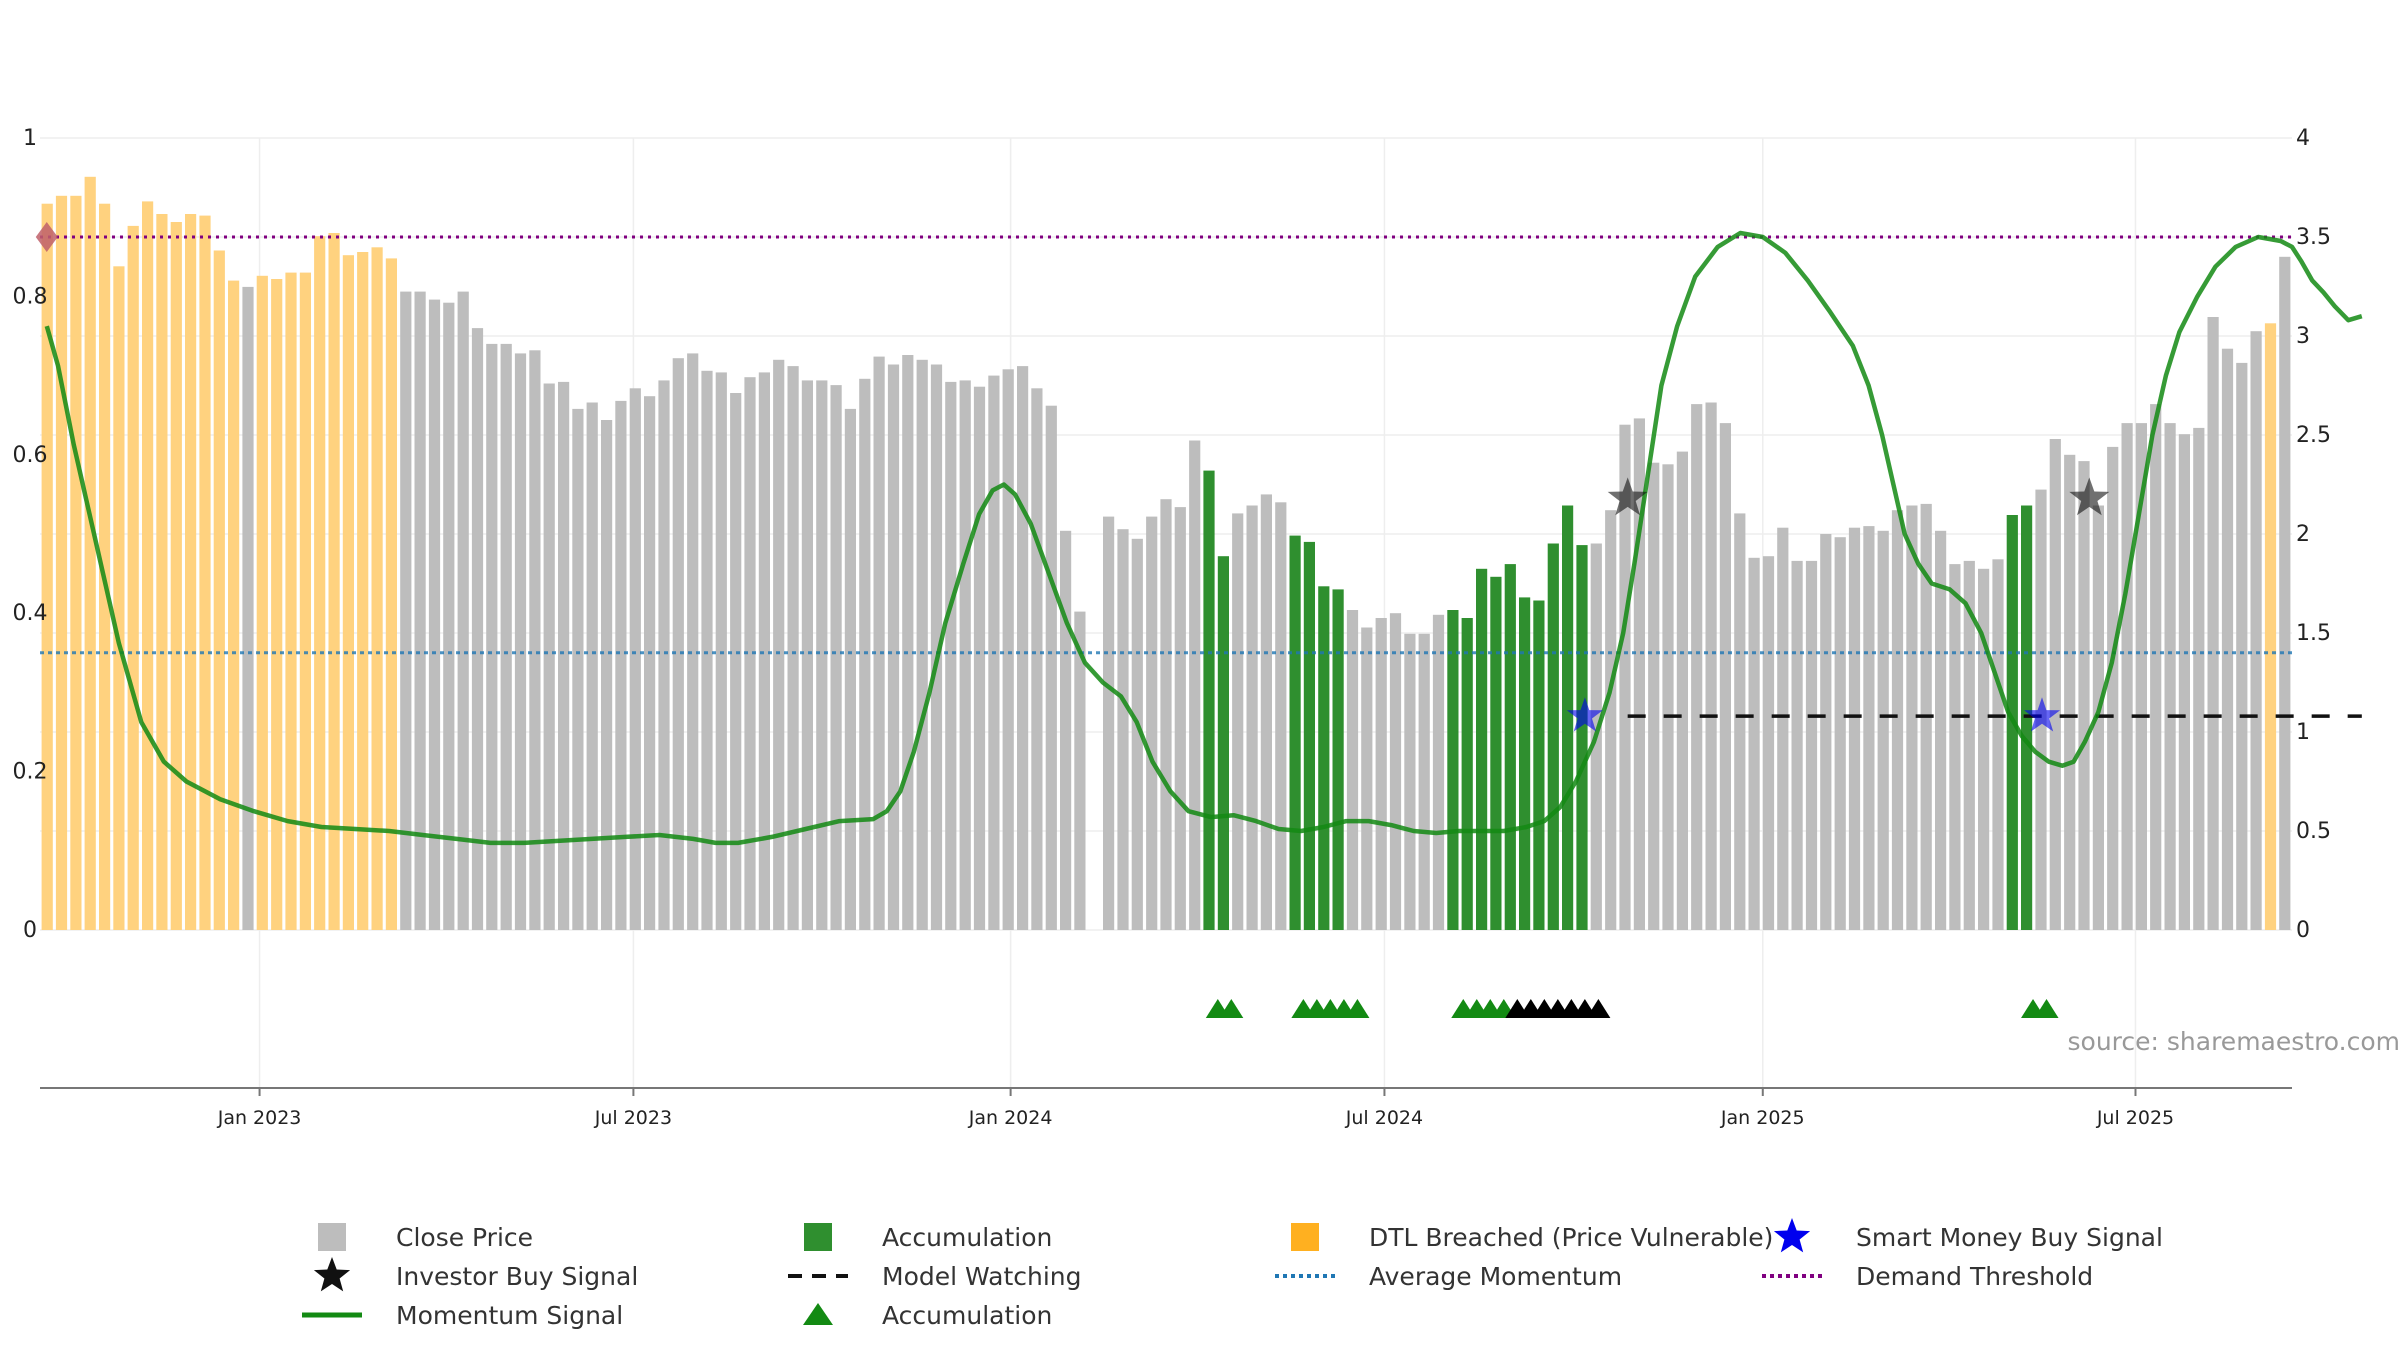 Image resolution: width=2400 pixels, height=1350 pixels. What do you see at coordinates (30, 296) in the screenshot?
I see `left-axis-tick: 0.8` at bounding box center [30, 296].